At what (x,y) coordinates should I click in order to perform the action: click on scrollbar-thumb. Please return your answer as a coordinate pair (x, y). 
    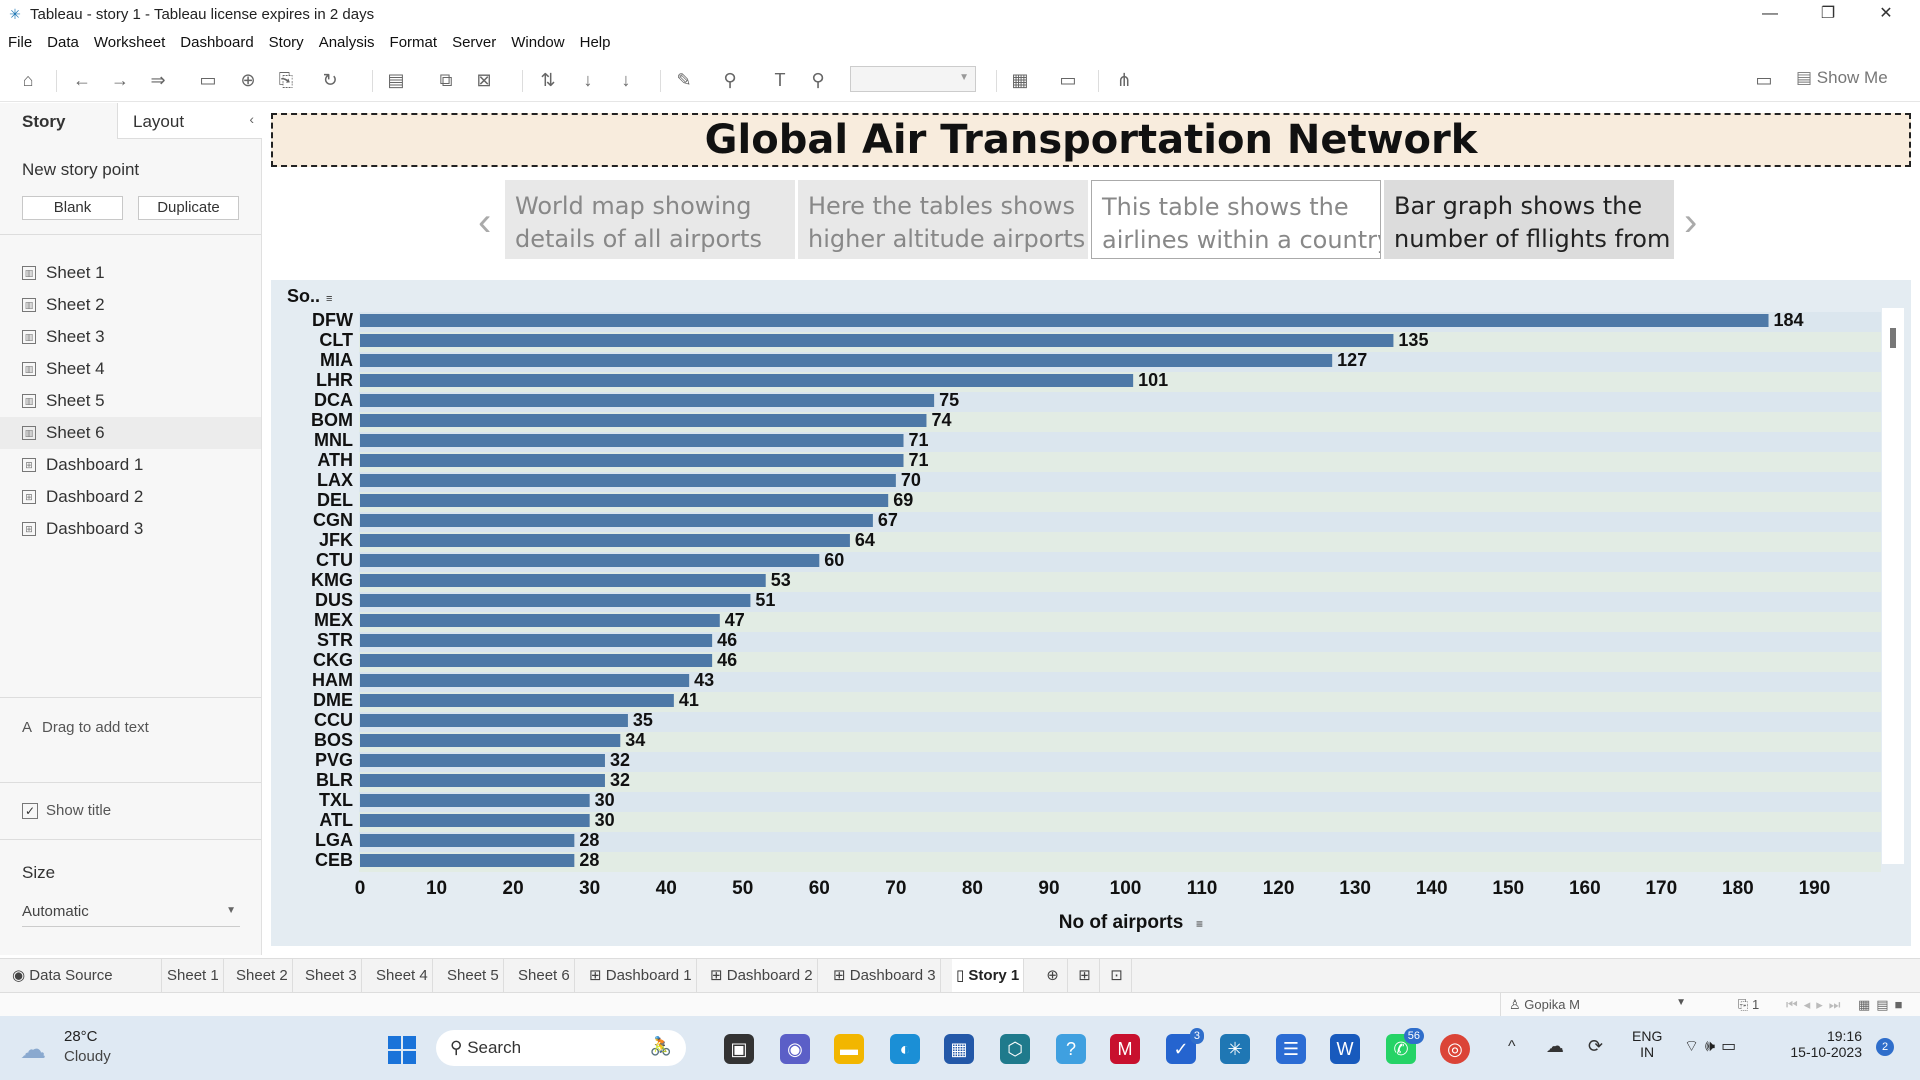
    Looking at the image, I should click on (1893, 338).